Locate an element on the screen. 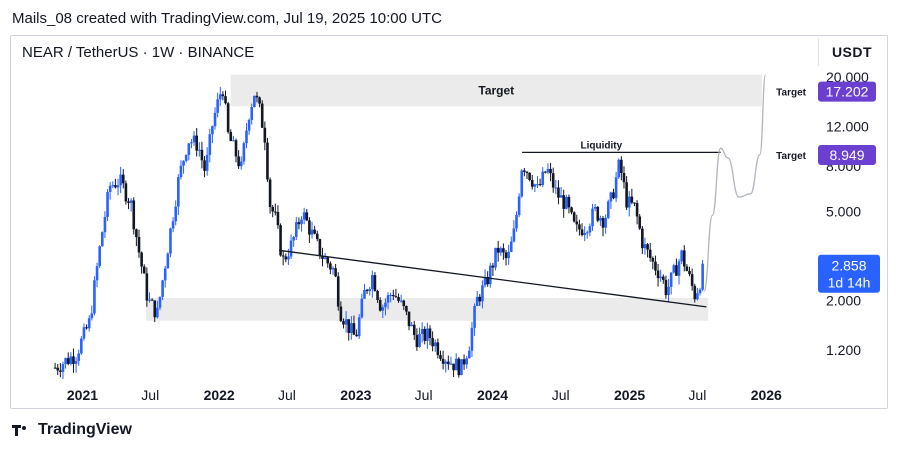 Image resolution: width=900 pixels, height=452 pixels. y-tick-label: 1.200 is located at coordinates (843, 350).